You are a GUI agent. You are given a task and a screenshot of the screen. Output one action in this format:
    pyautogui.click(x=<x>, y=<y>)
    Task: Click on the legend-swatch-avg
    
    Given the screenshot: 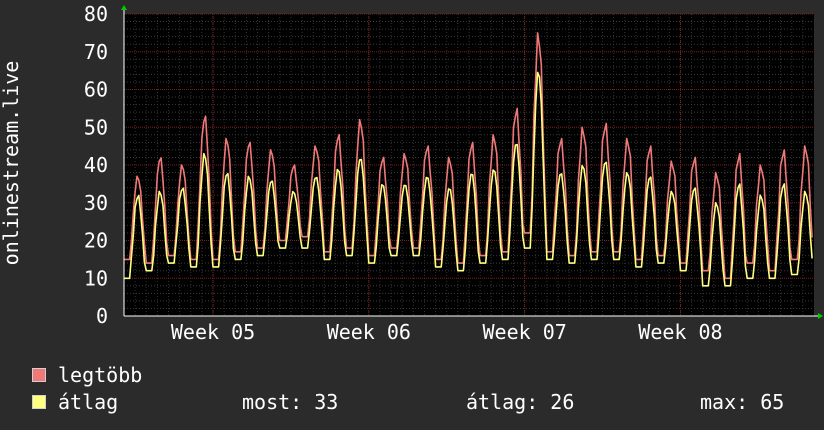 What is the action you would take?
    pyautogui.click(x=39, y=402)
    